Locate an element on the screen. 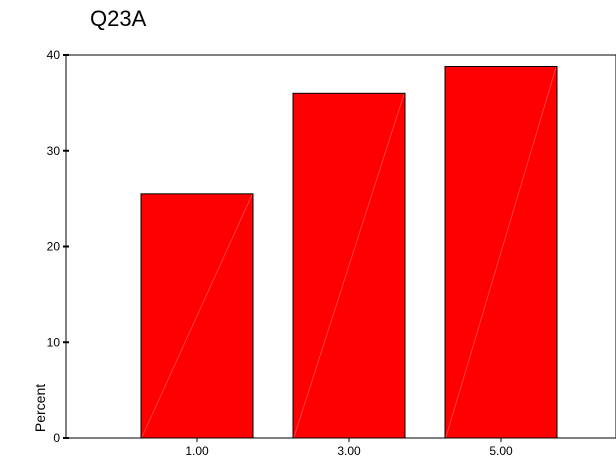 This screenshot has width=616, height=463. x-tick-label: 3.00 is located at coordinates (349, 451).